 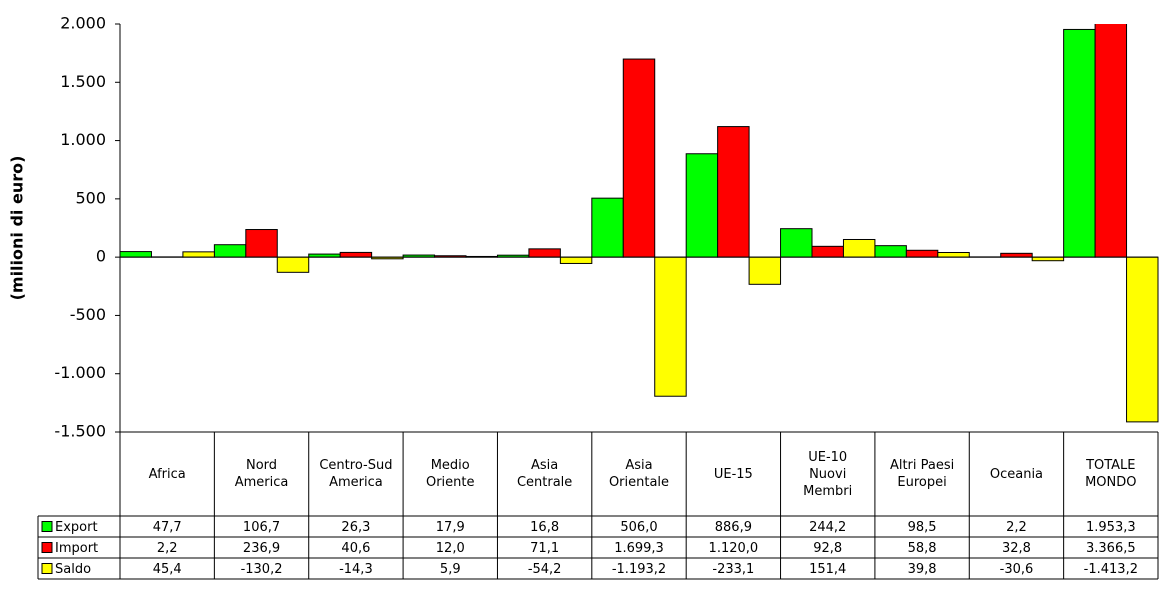 I want to click on category-label: Asia Centrale, so click(x=544, y=474).